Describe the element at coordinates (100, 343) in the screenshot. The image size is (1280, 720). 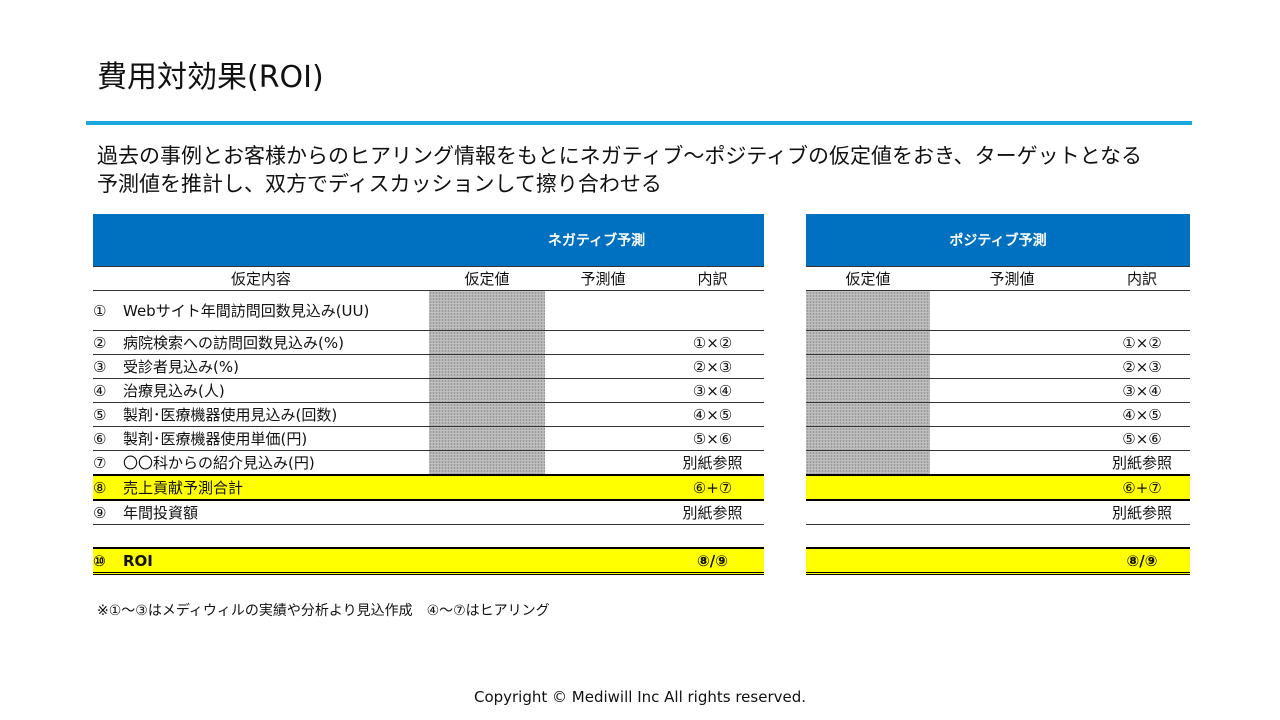
I see `row-number: ②` at that location.